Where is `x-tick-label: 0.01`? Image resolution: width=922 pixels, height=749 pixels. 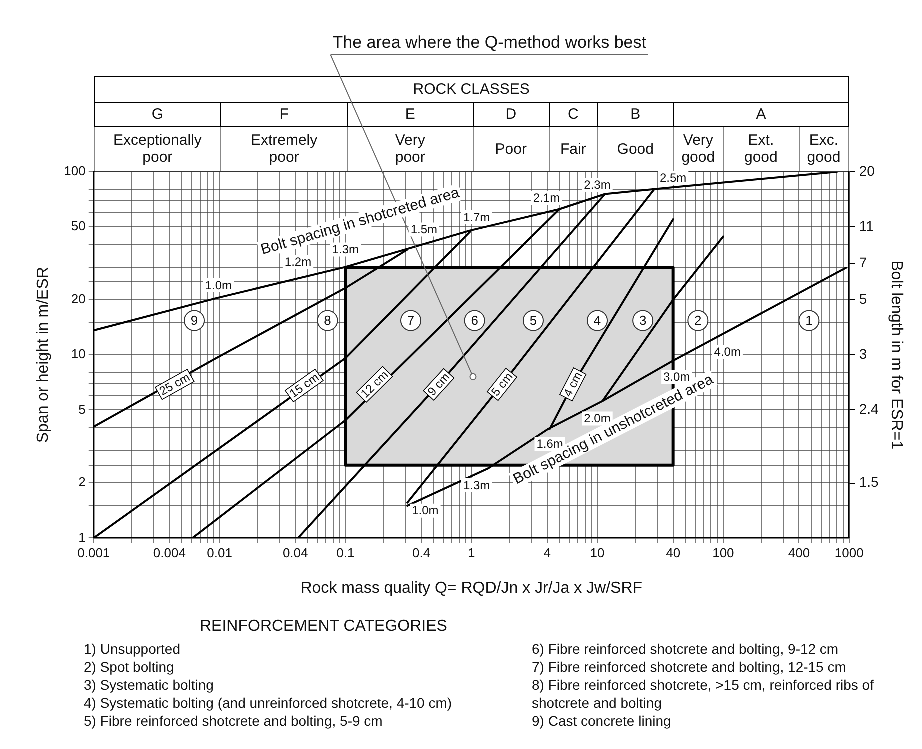
x-tick-label: 0.01 is located at coordinates (219, 553).